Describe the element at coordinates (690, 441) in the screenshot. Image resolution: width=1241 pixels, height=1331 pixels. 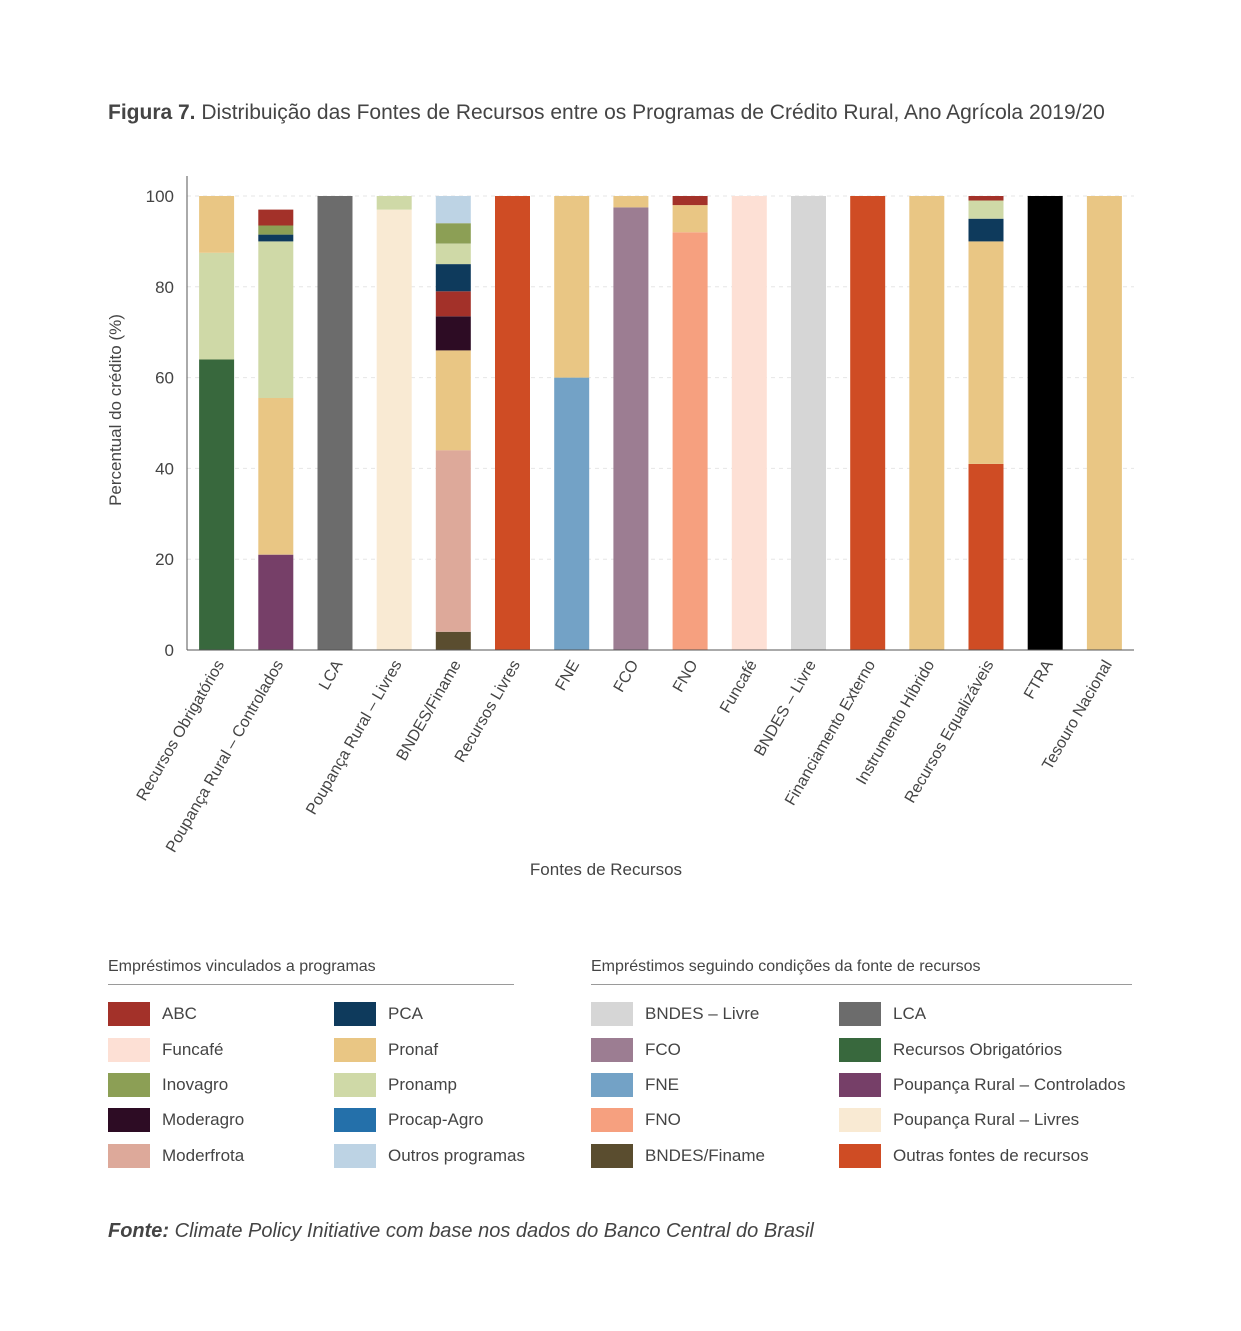
I see `bar-segment-fno` at that location.